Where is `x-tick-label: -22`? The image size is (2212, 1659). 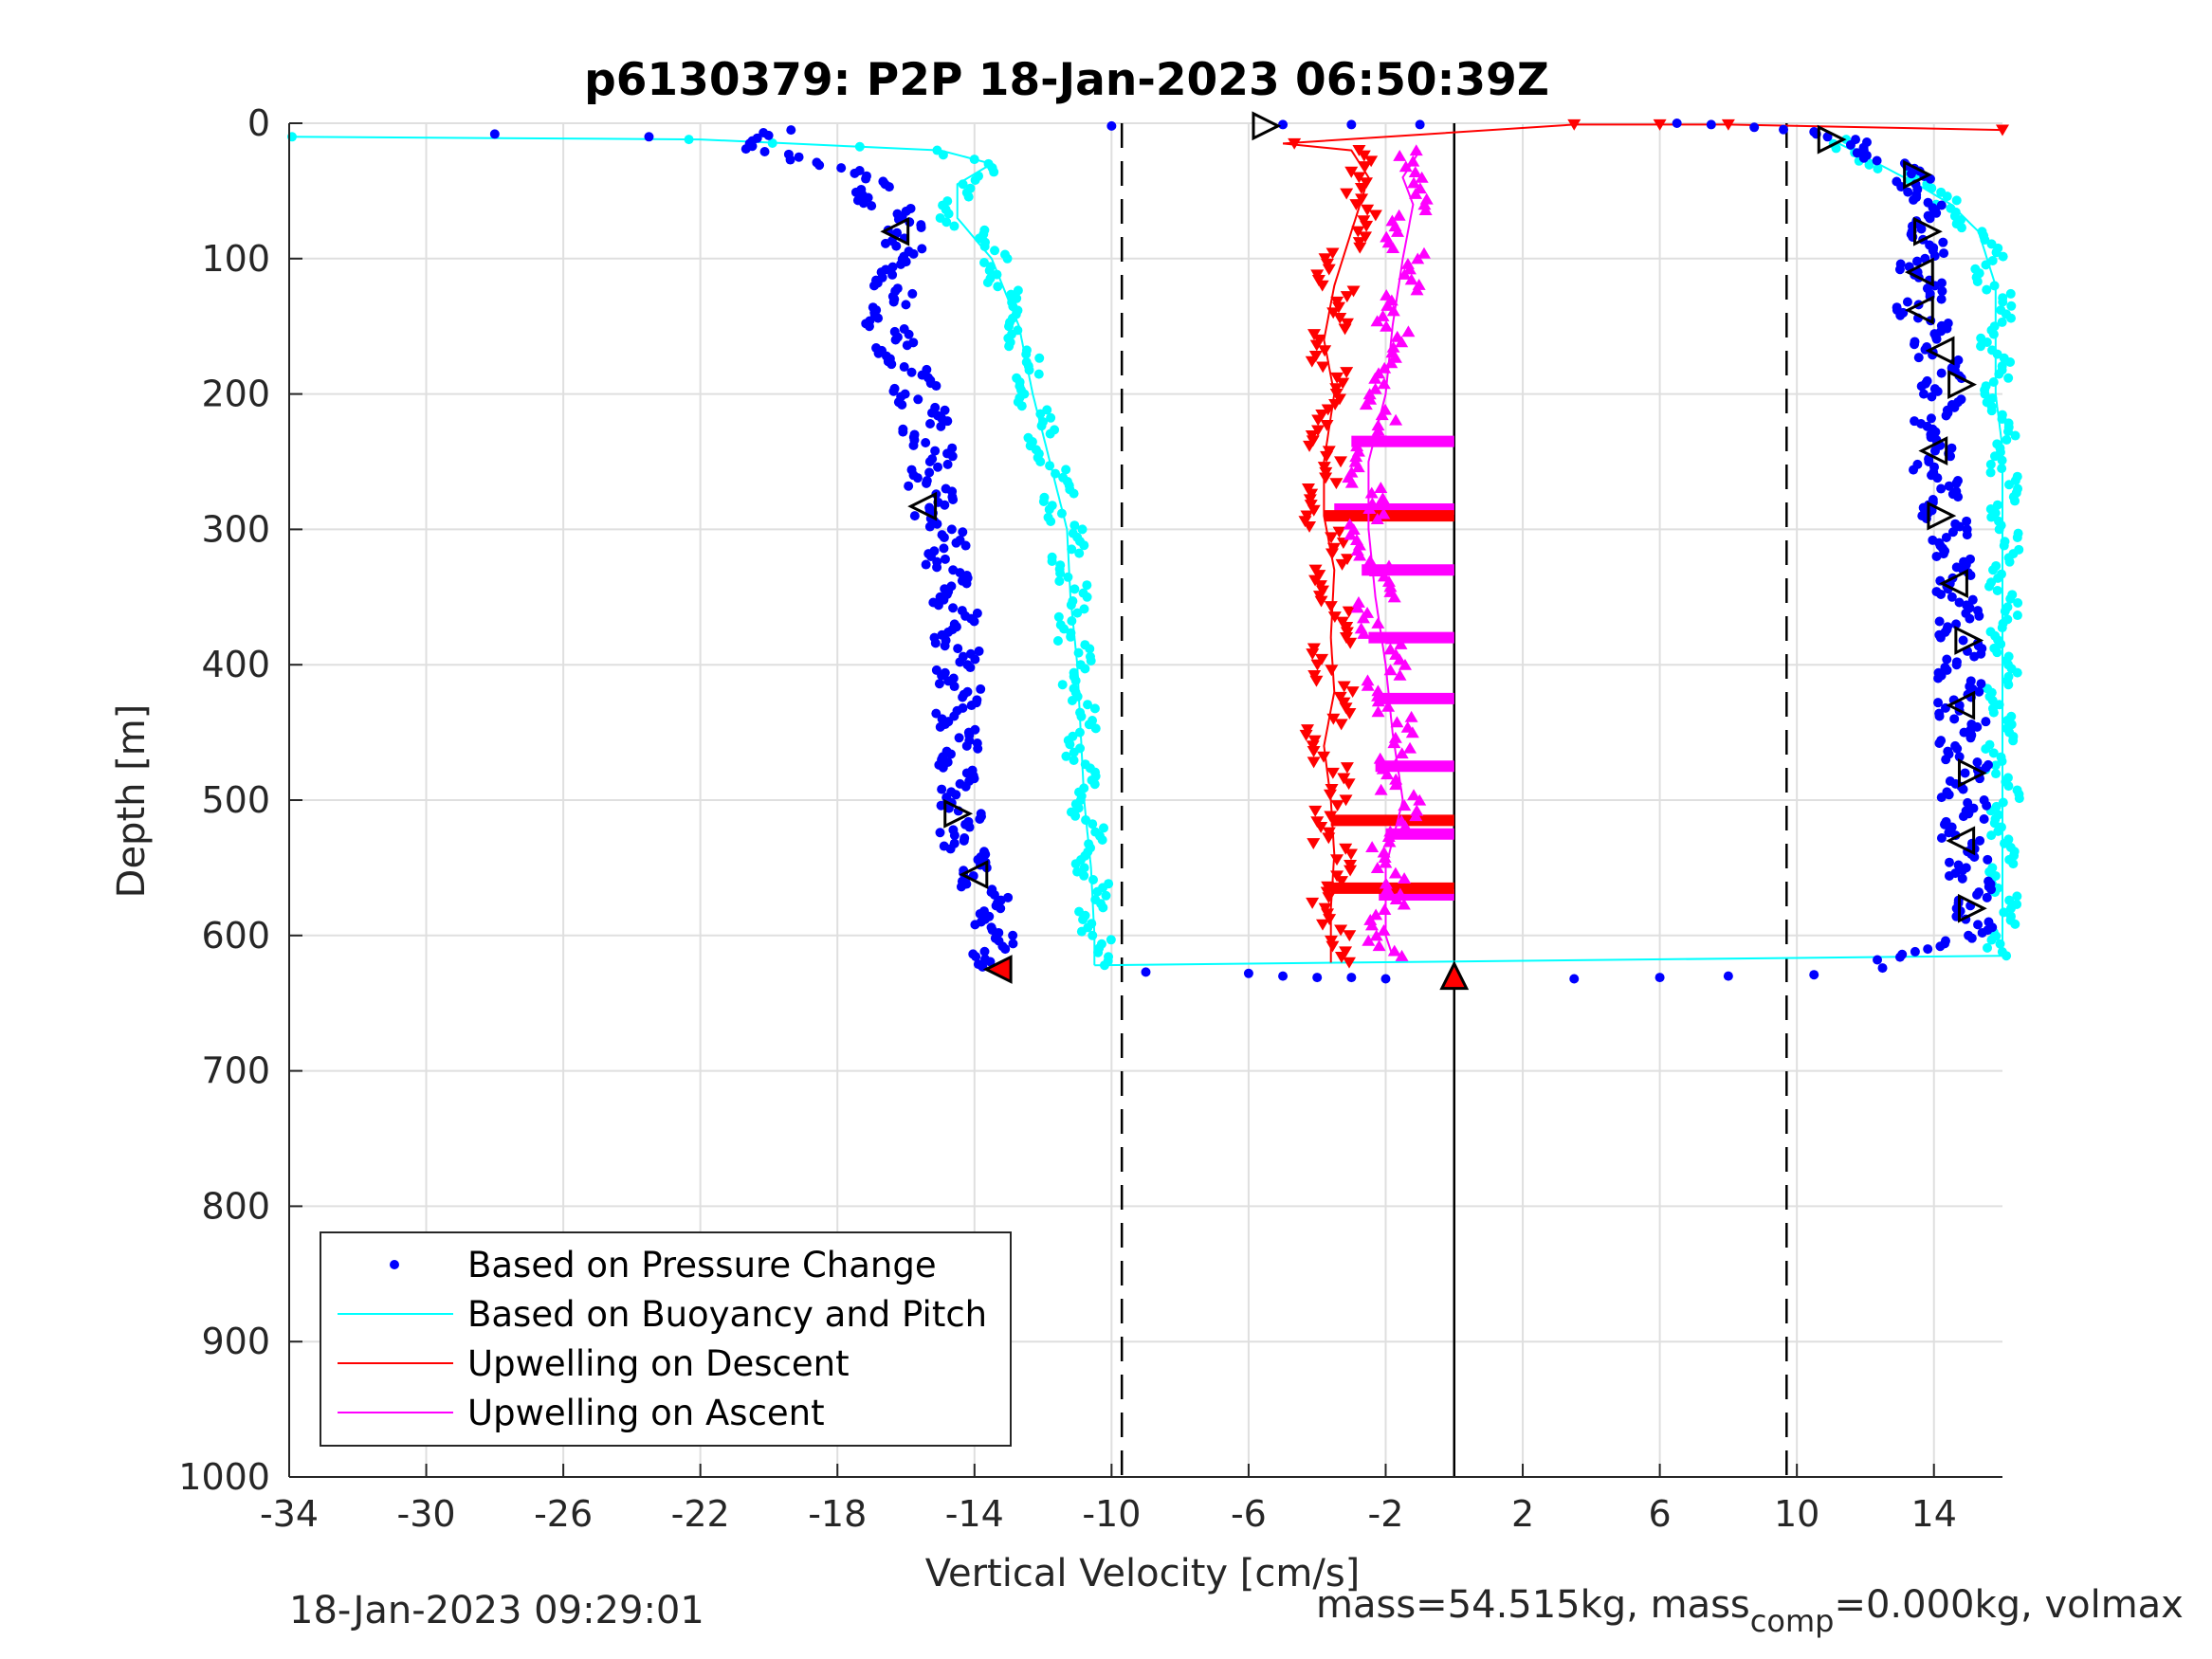 x-tick-label: -22 is located at coordinates (700, 1514).